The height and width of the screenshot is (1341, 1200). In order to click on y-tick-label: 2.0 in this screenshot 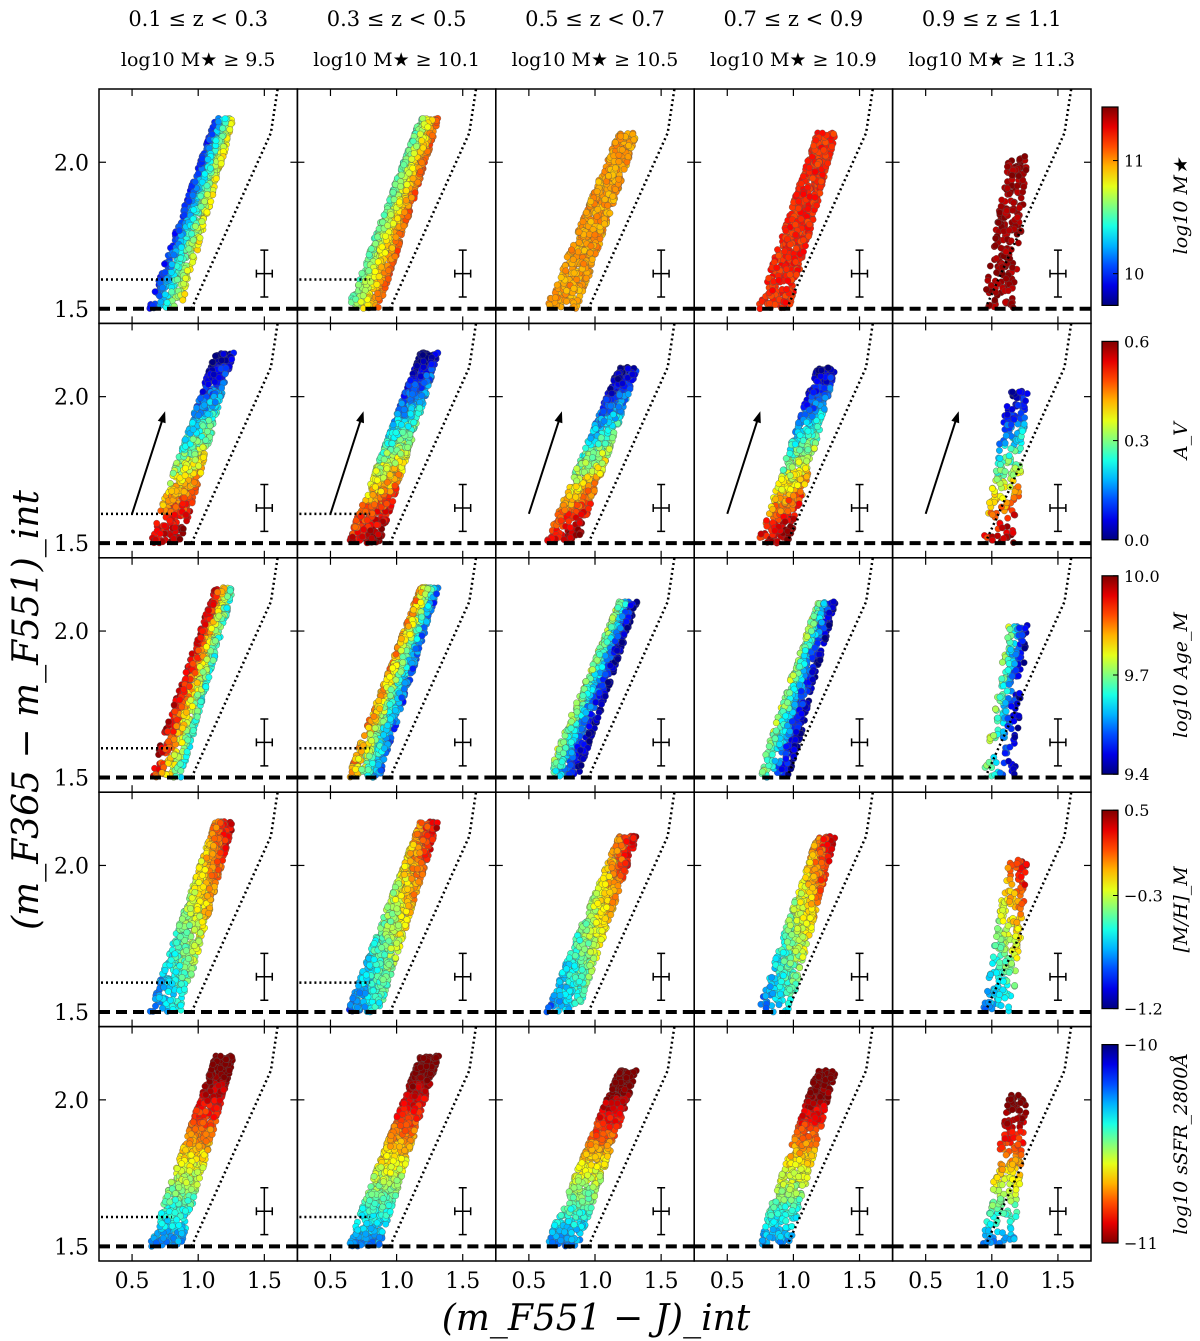, I will do `click(71, 163)`.